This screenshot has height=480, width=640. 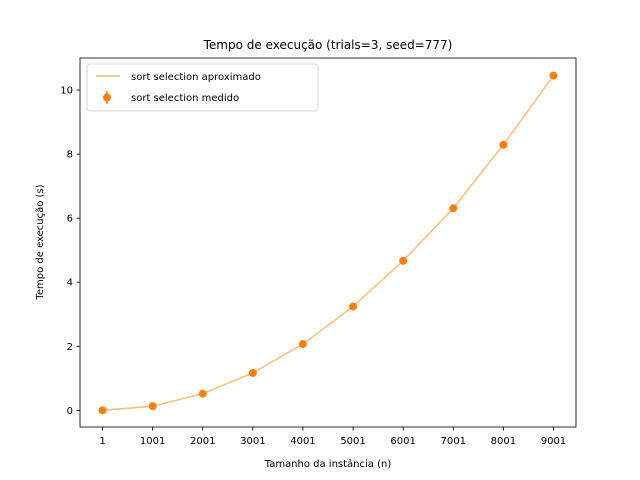 I want to click on legend-label-medido: sort selection medido, so click(x=185, y=98).